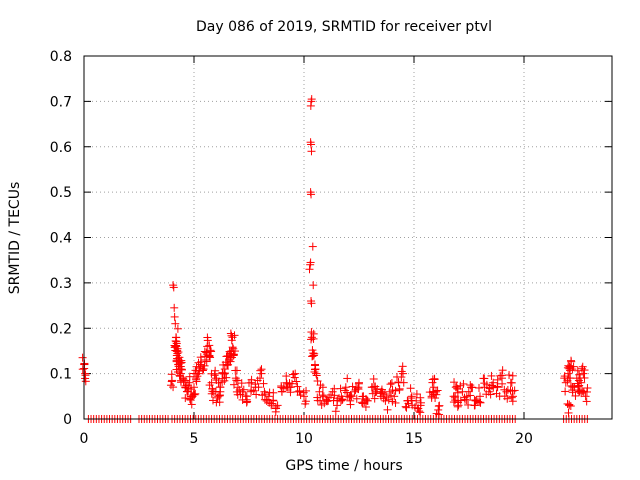  Describe the element at coordinates (61, 57) in the screenshot. I see `y-tick-label: 0.8` at that location.